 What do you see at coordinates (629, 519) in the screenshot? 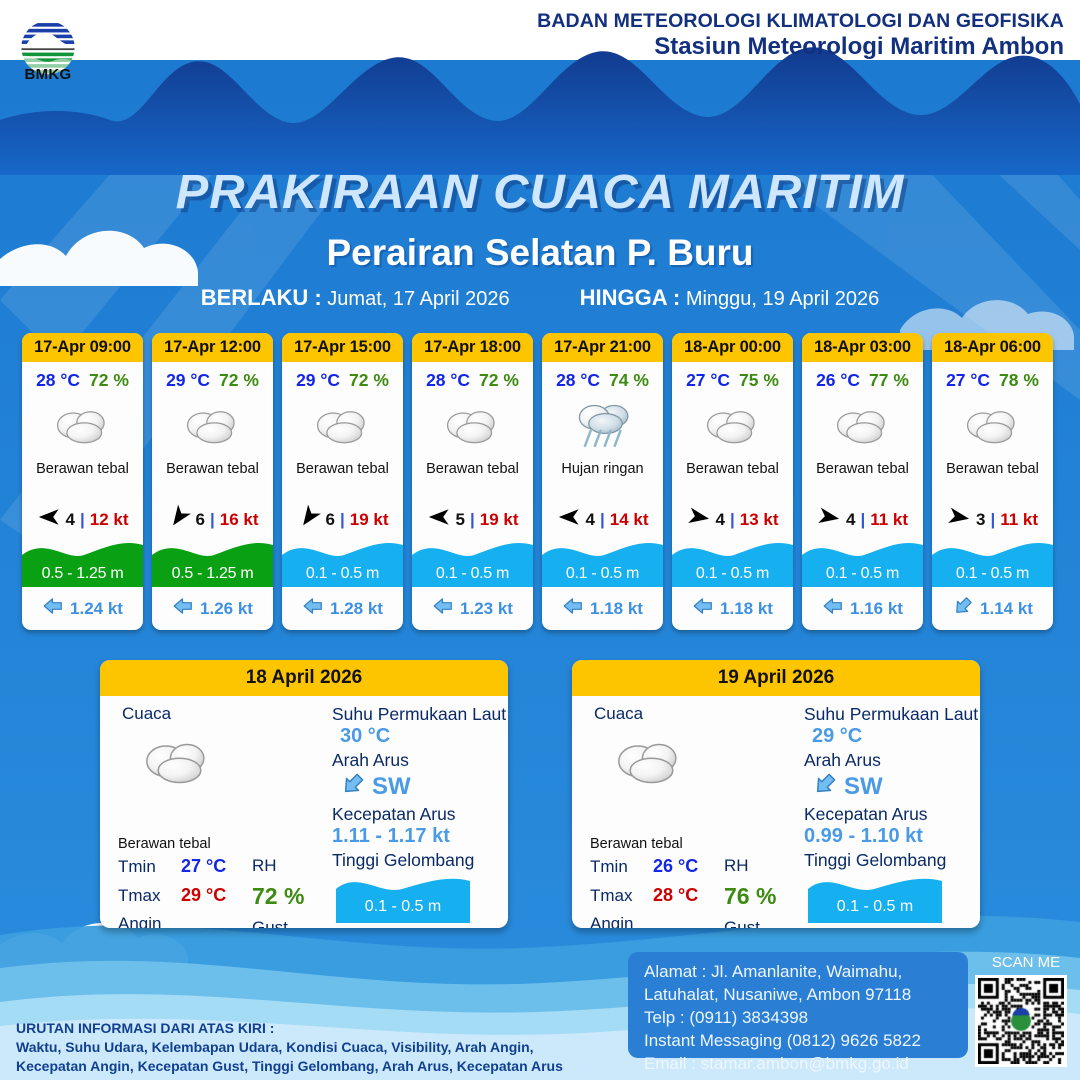
I see `wind-speed: 14 kt` at bounding box center [629, 519].